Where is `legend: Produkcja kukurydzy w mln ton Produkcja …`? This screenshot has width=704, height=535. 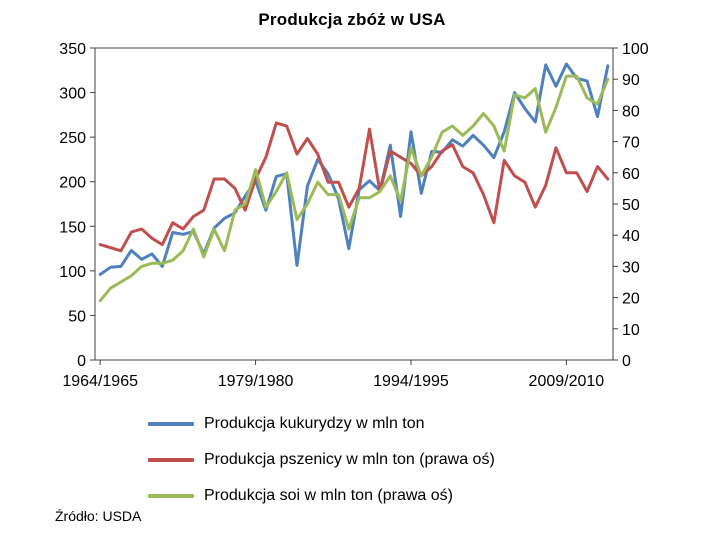
legend: Produkcja kukurydzy w mln ton Produkcja … is located at coordinates (321, 460).